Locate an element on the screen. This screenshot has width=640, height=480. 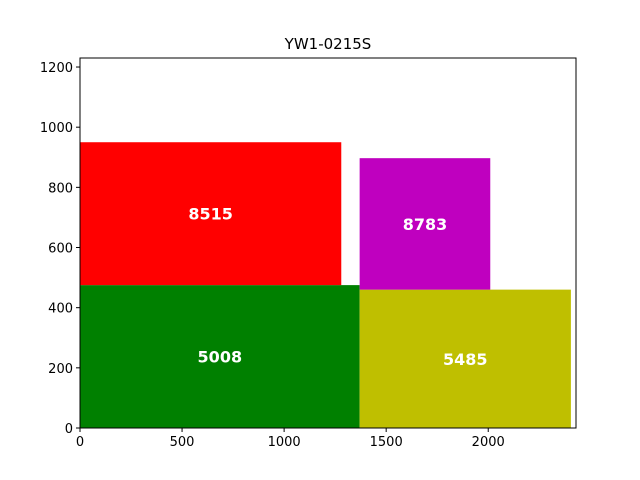
y-tick-label: 600 is located at coordinates (60, 249).